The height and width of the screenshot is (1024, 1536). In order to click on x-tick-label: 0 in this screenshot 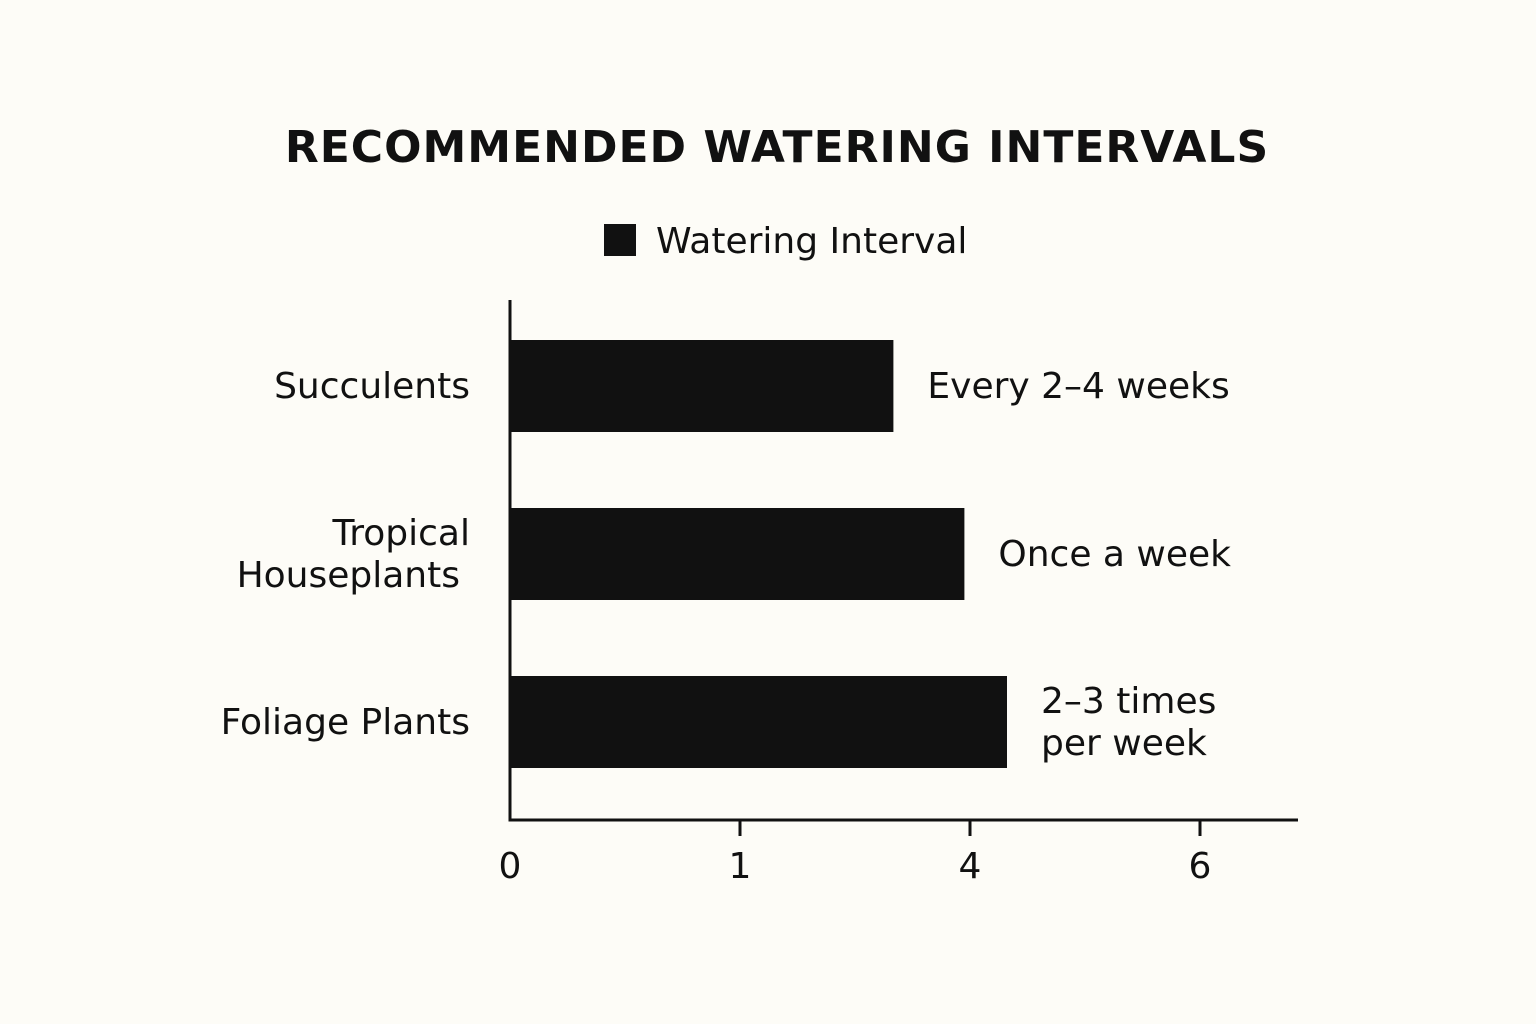, I will do `click(510, 866)`.